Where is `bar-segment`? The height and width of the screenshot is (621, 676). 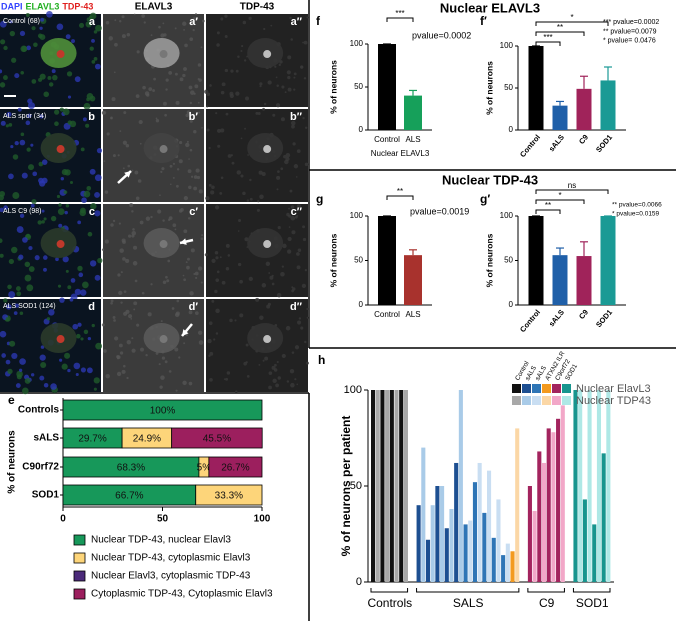 bar-segment is located at coordinates (235, 467).